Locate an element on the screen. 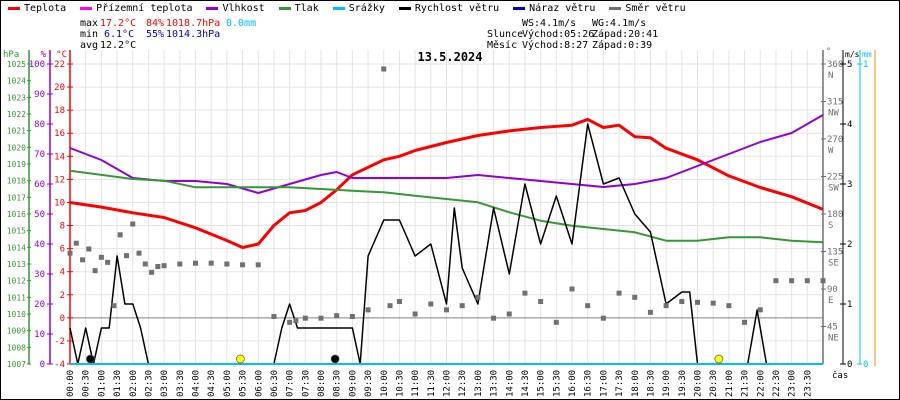 This screenshot has height=400, width=900. legend-label: Přízemní teplota is located at coordinates (144, 8).